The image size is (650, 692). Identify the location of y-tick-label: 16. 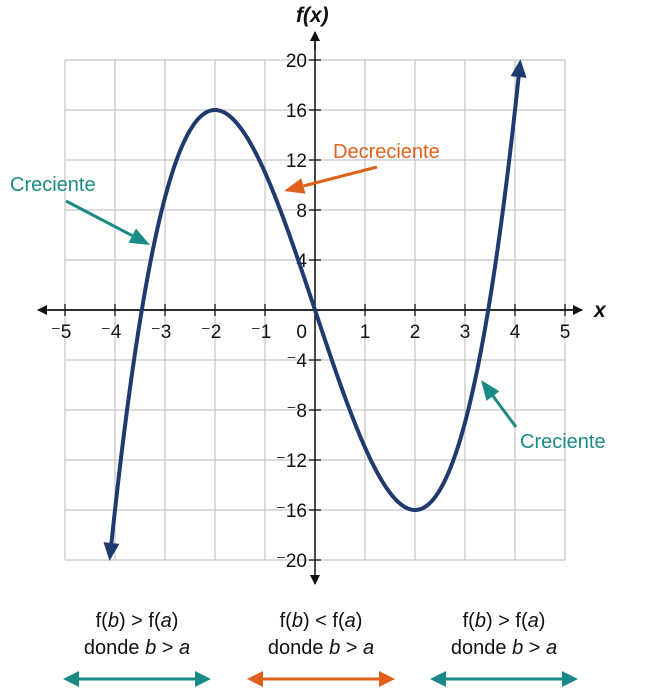
(296, 111).